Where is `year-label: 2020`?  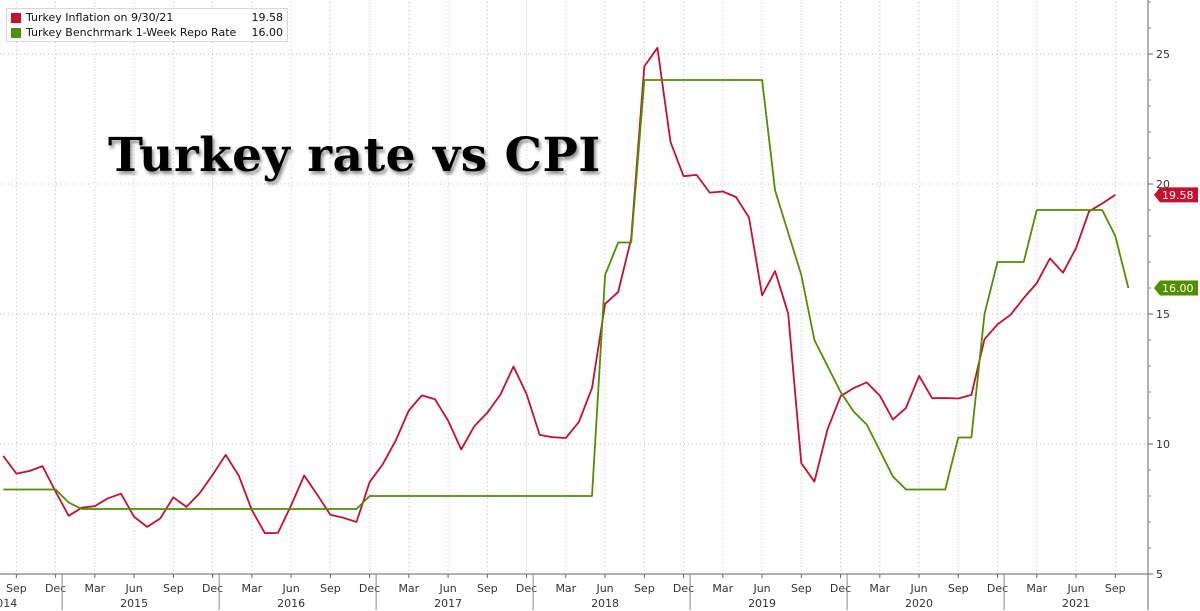
year-label: 2020 is located at coordinates (919, 603).